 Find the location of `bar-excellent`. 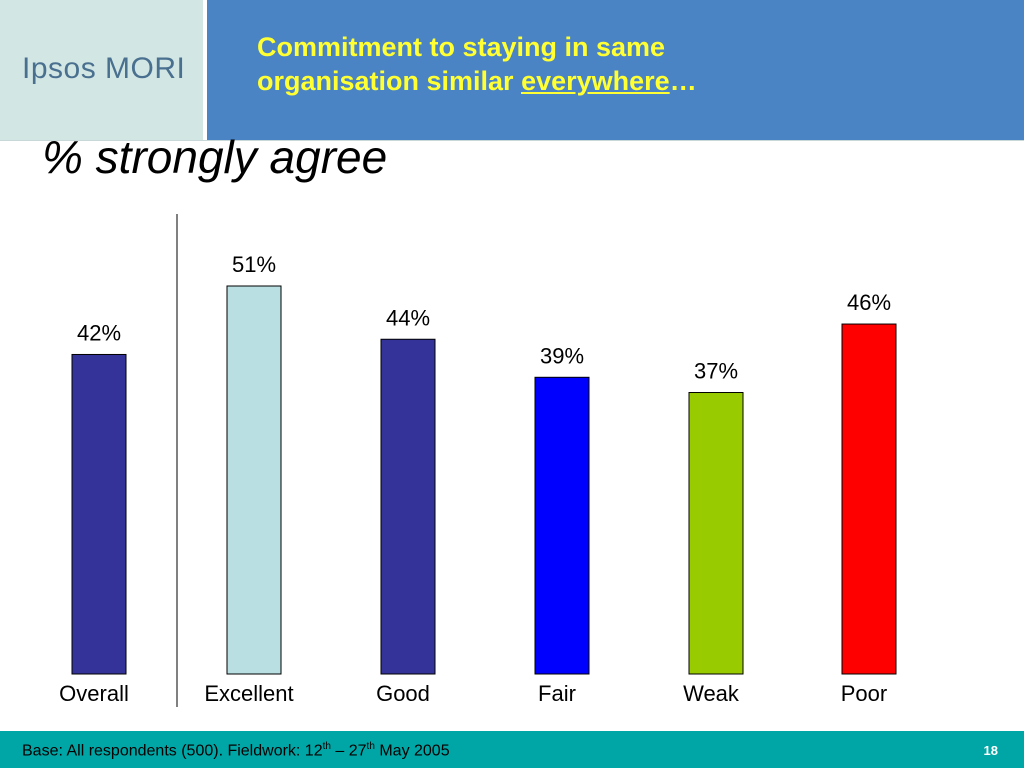

bar-excellent is located at coordinates (254, 480).